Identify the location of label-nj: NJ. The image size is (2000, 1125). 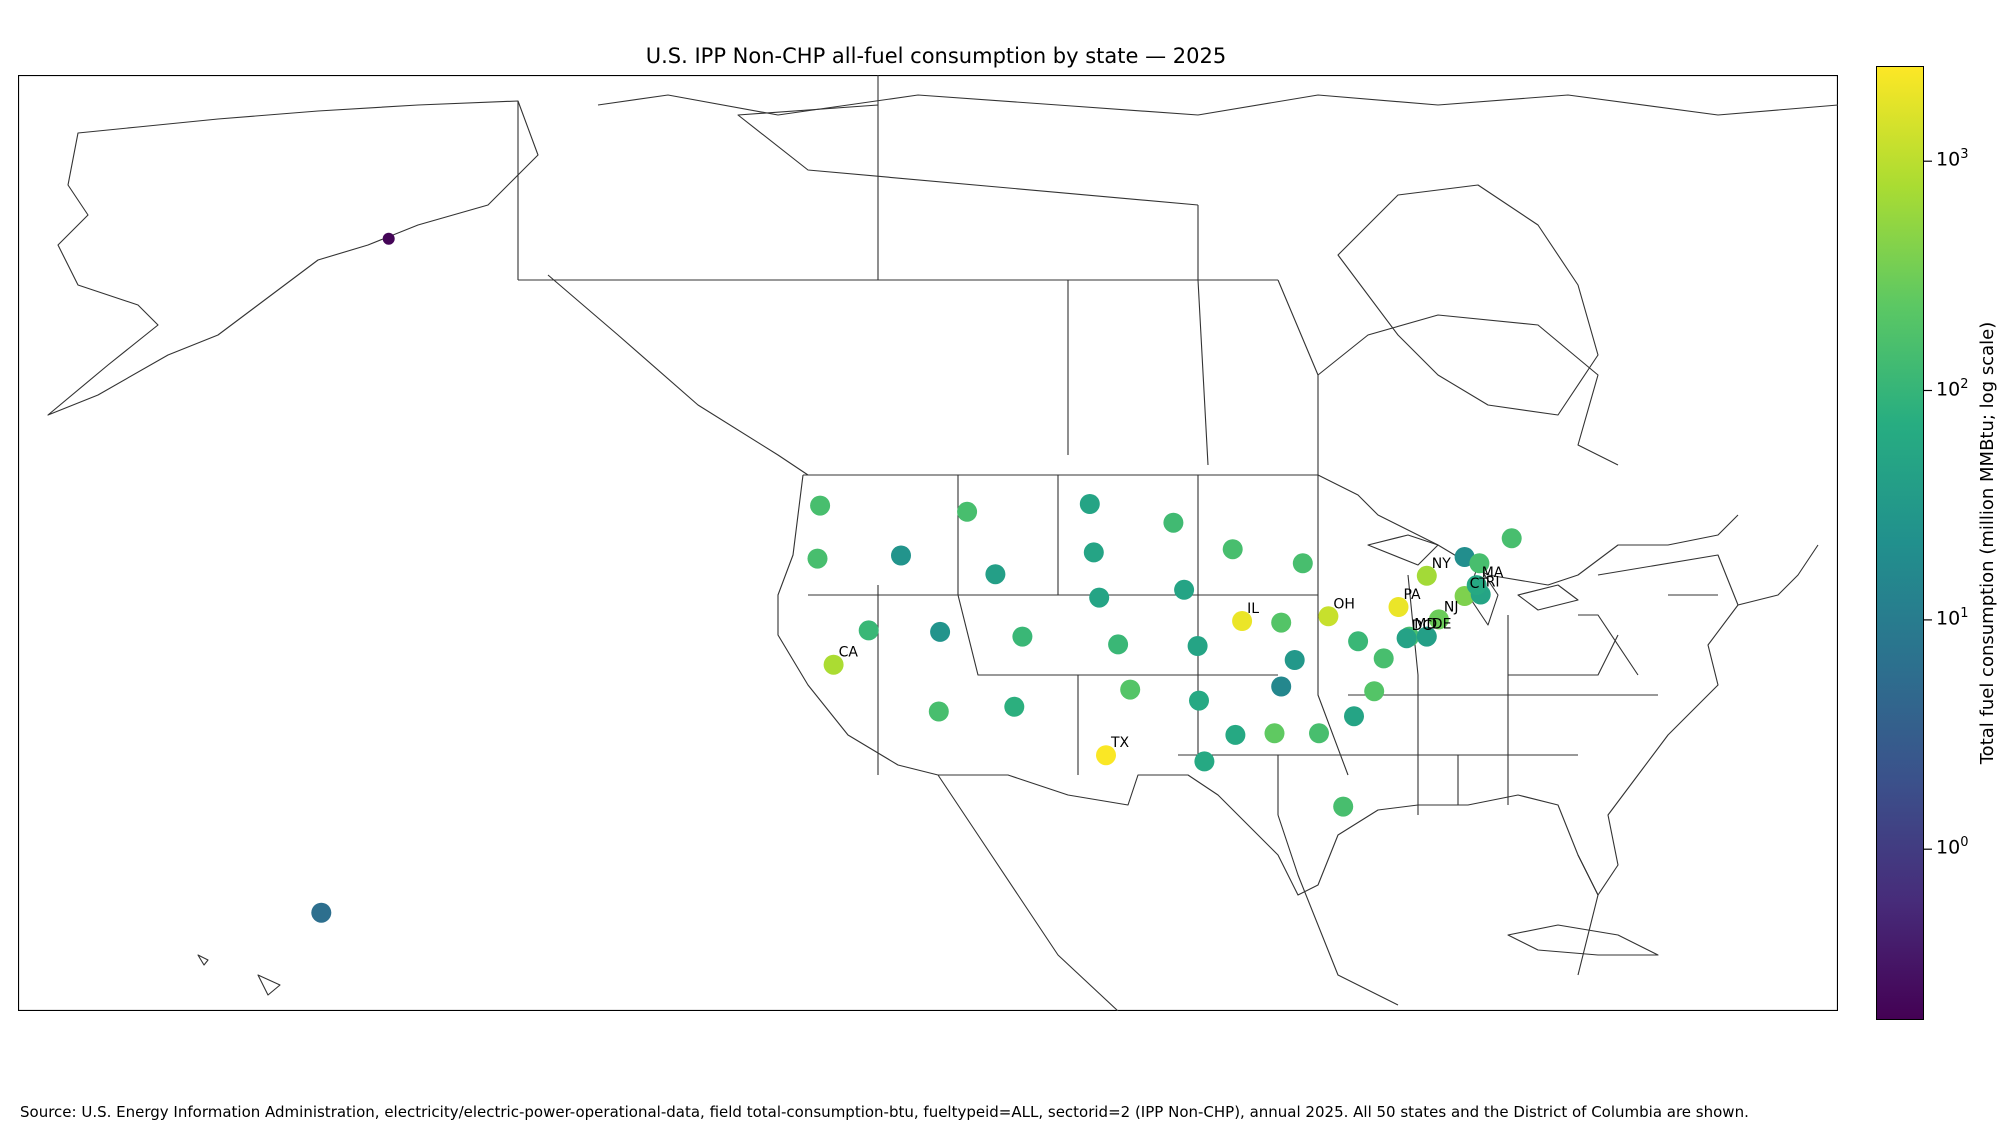
(1451, 607).